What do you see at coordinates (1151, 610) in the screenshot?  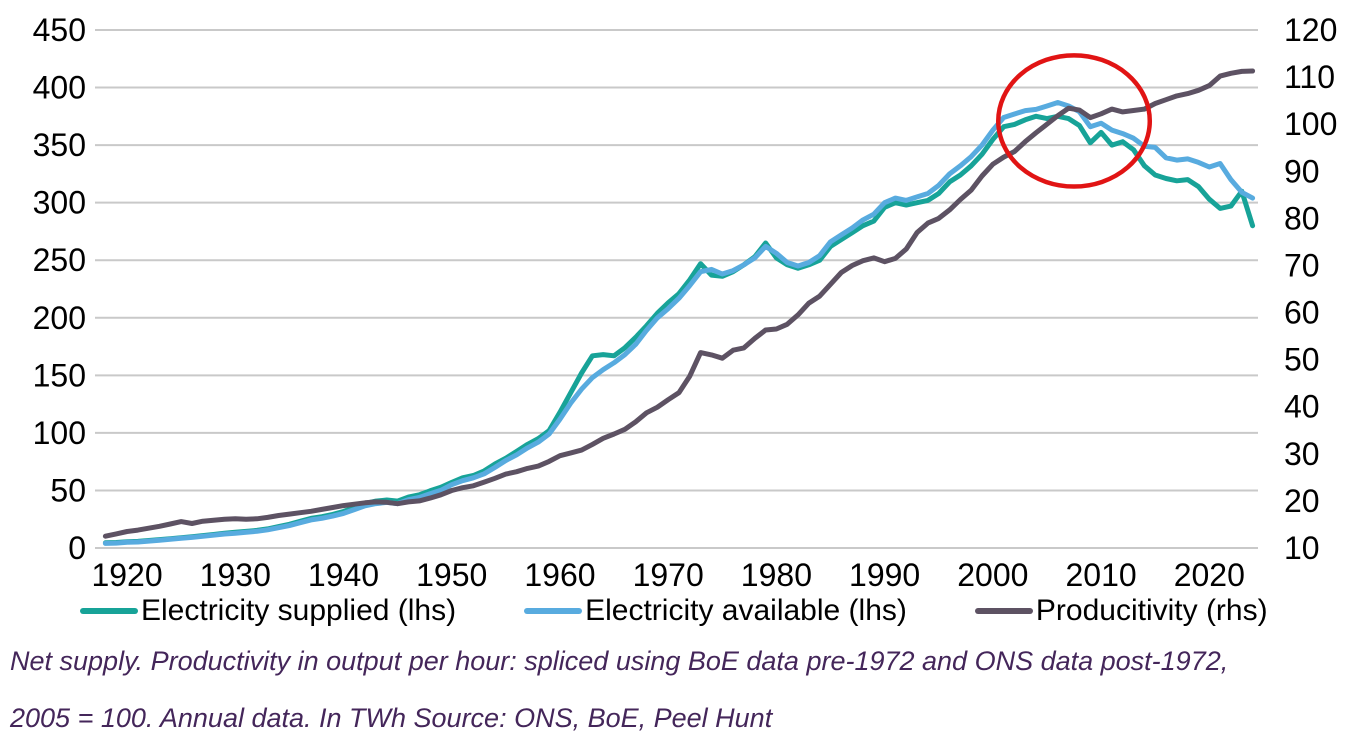 I see `legend-label-productivity: Producitivity (rhs)` at bounding box center [1151, 610].